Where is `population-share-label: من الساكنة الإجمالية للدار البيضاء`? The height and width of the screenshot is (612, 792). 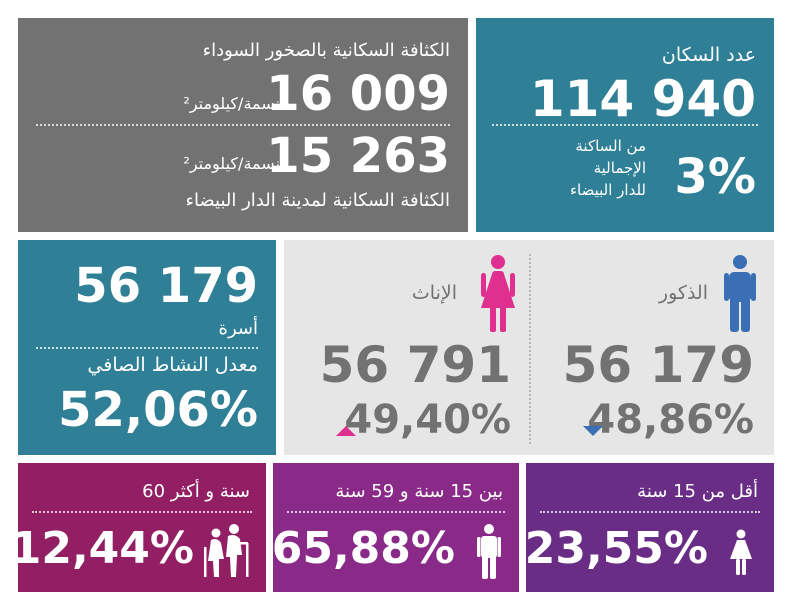
population-share-label: من الساكنة الإجمالية للدار البيضاء is located at coordinates (608, 168).